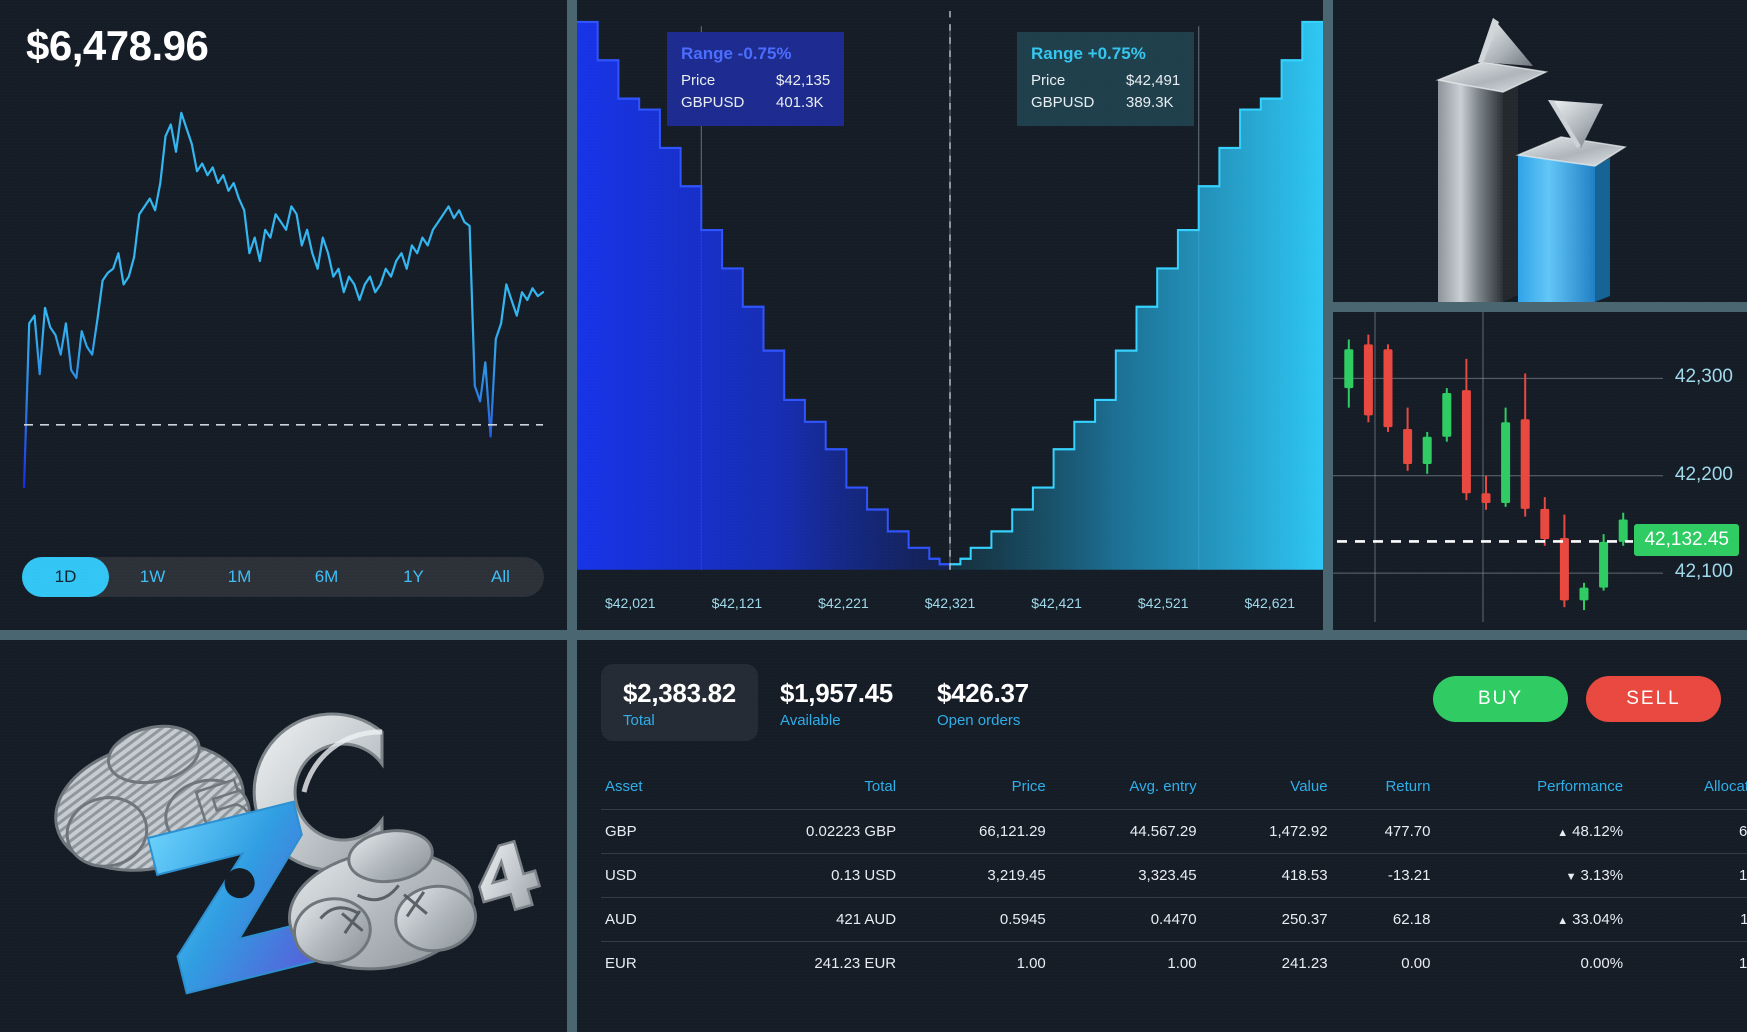 Image resolution: width=1747 pixels, height=1032 pixels. What do you see at coordinates (971, 831) in the screenshot?
I see `asset-price: 66,121.29` at bounding box center [971, 831].